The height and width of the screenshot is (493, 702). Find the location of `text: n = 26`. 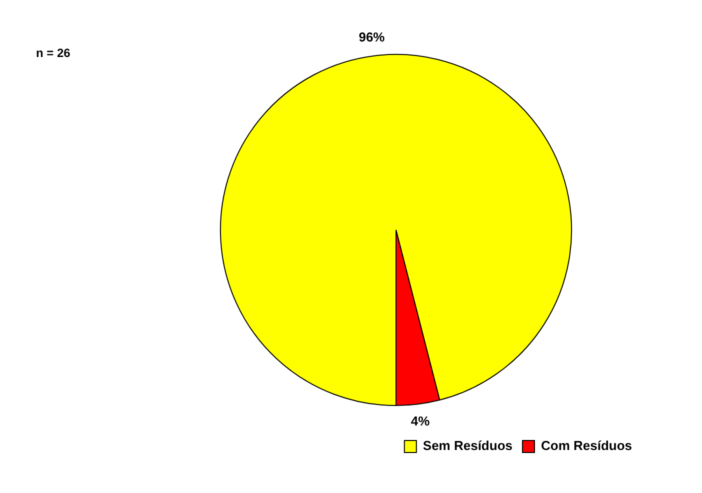

text: n = 26 is located at coordinates (53, 53).